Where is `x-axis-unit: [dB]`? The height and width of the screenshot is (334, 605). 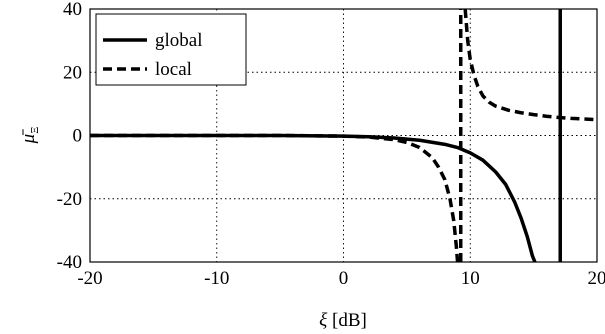 x-axis-unit: [dB] is located at coordinates (349, 320).